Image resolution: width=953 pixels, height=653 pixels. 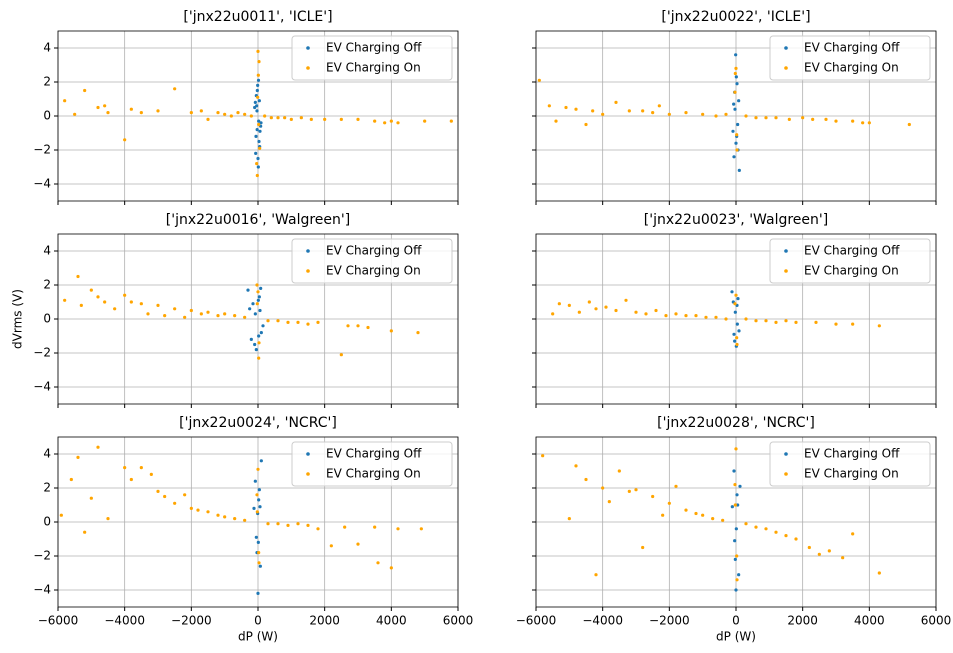 I want to click on legend-box, so click(x=372, y=261).